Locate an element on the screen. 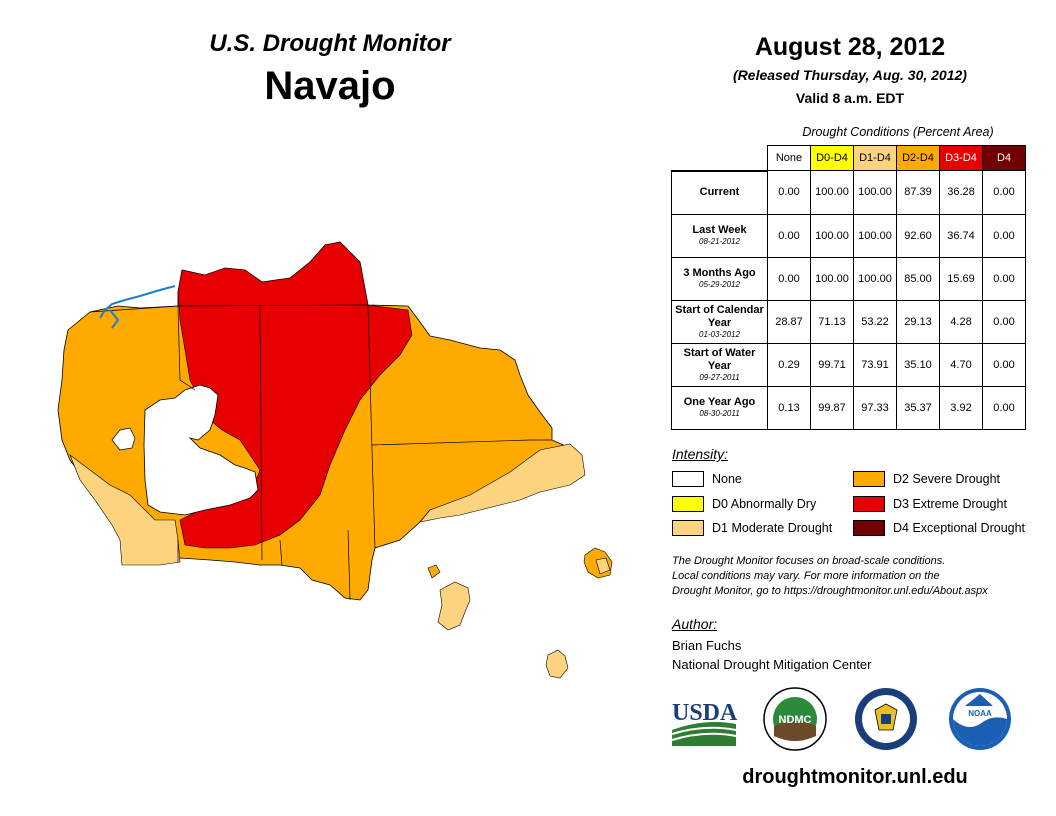  usda-logo-text: USDA is located at coordinates (705, 713).